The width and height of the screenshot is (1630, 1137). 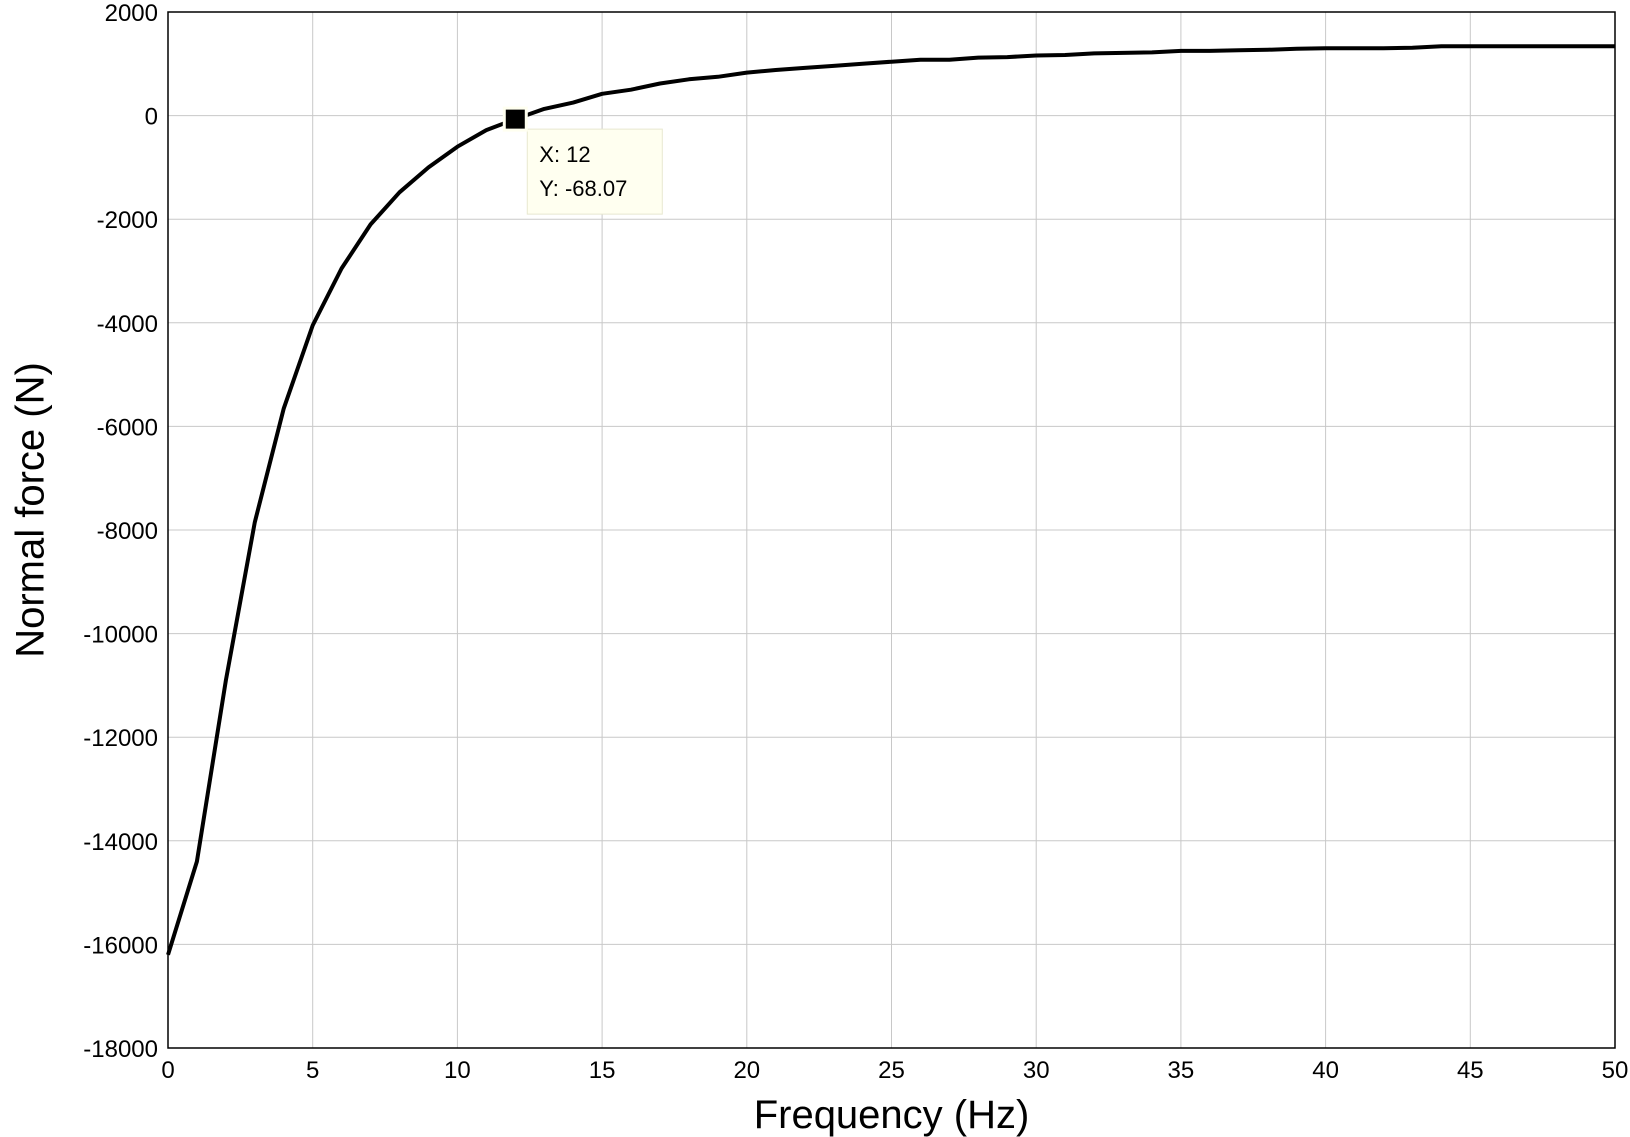 What do you see at coordinates (120, 842) in the screenshot?
I see `y-tick-label: -14000` at bounding box center [120, 842].